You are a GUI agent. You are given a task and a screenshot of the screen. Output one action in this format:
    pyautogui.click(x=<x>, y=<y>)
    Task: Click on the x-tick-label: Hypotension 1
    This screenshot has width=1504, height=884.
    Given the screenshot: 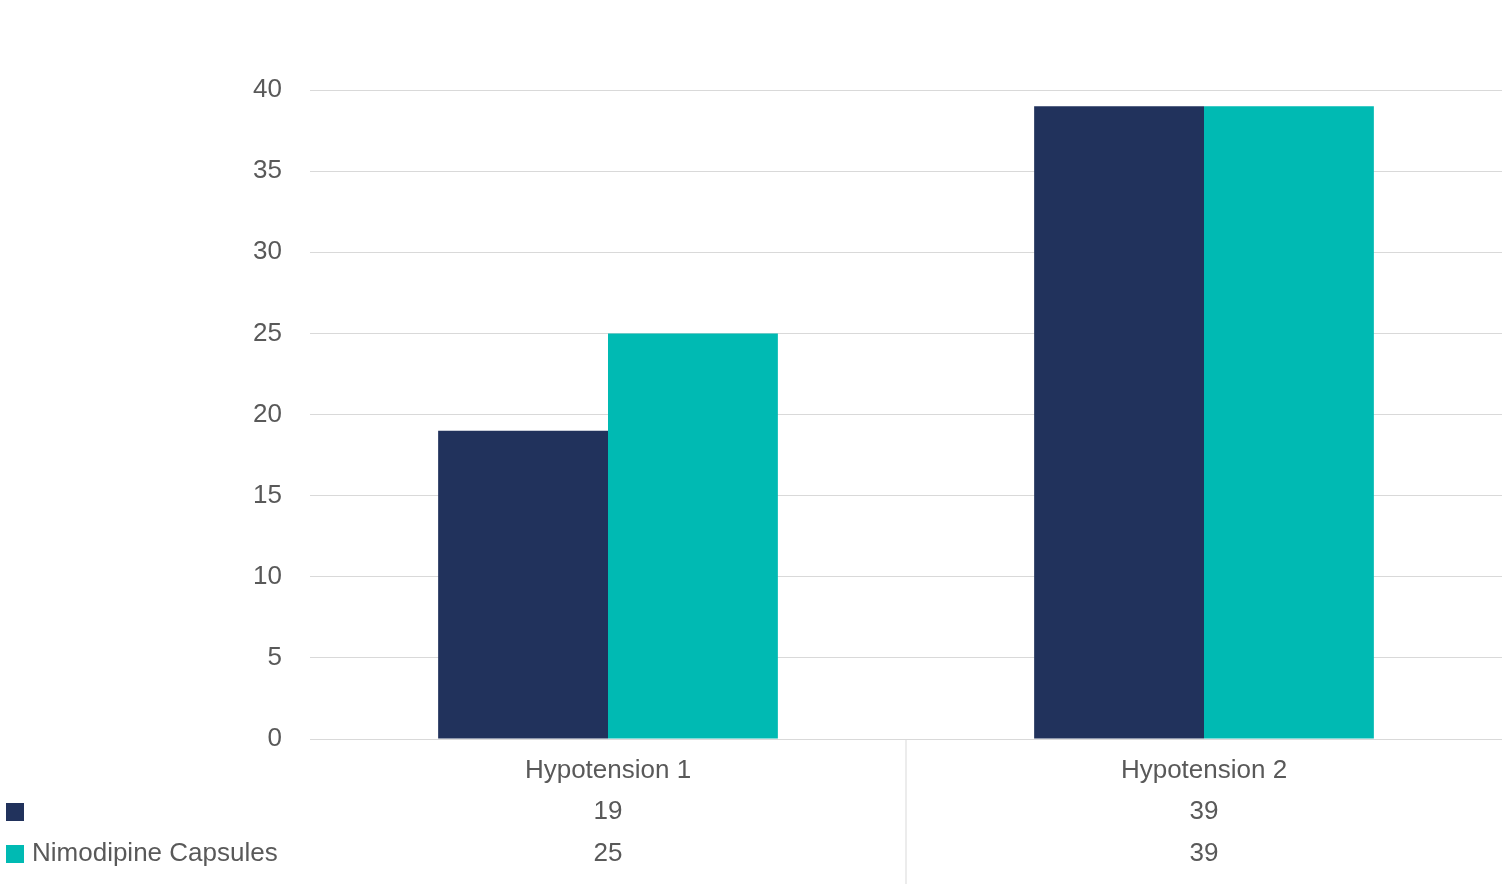 What is the action you would take?
    pyautogui.click(x=608, y=769)
    